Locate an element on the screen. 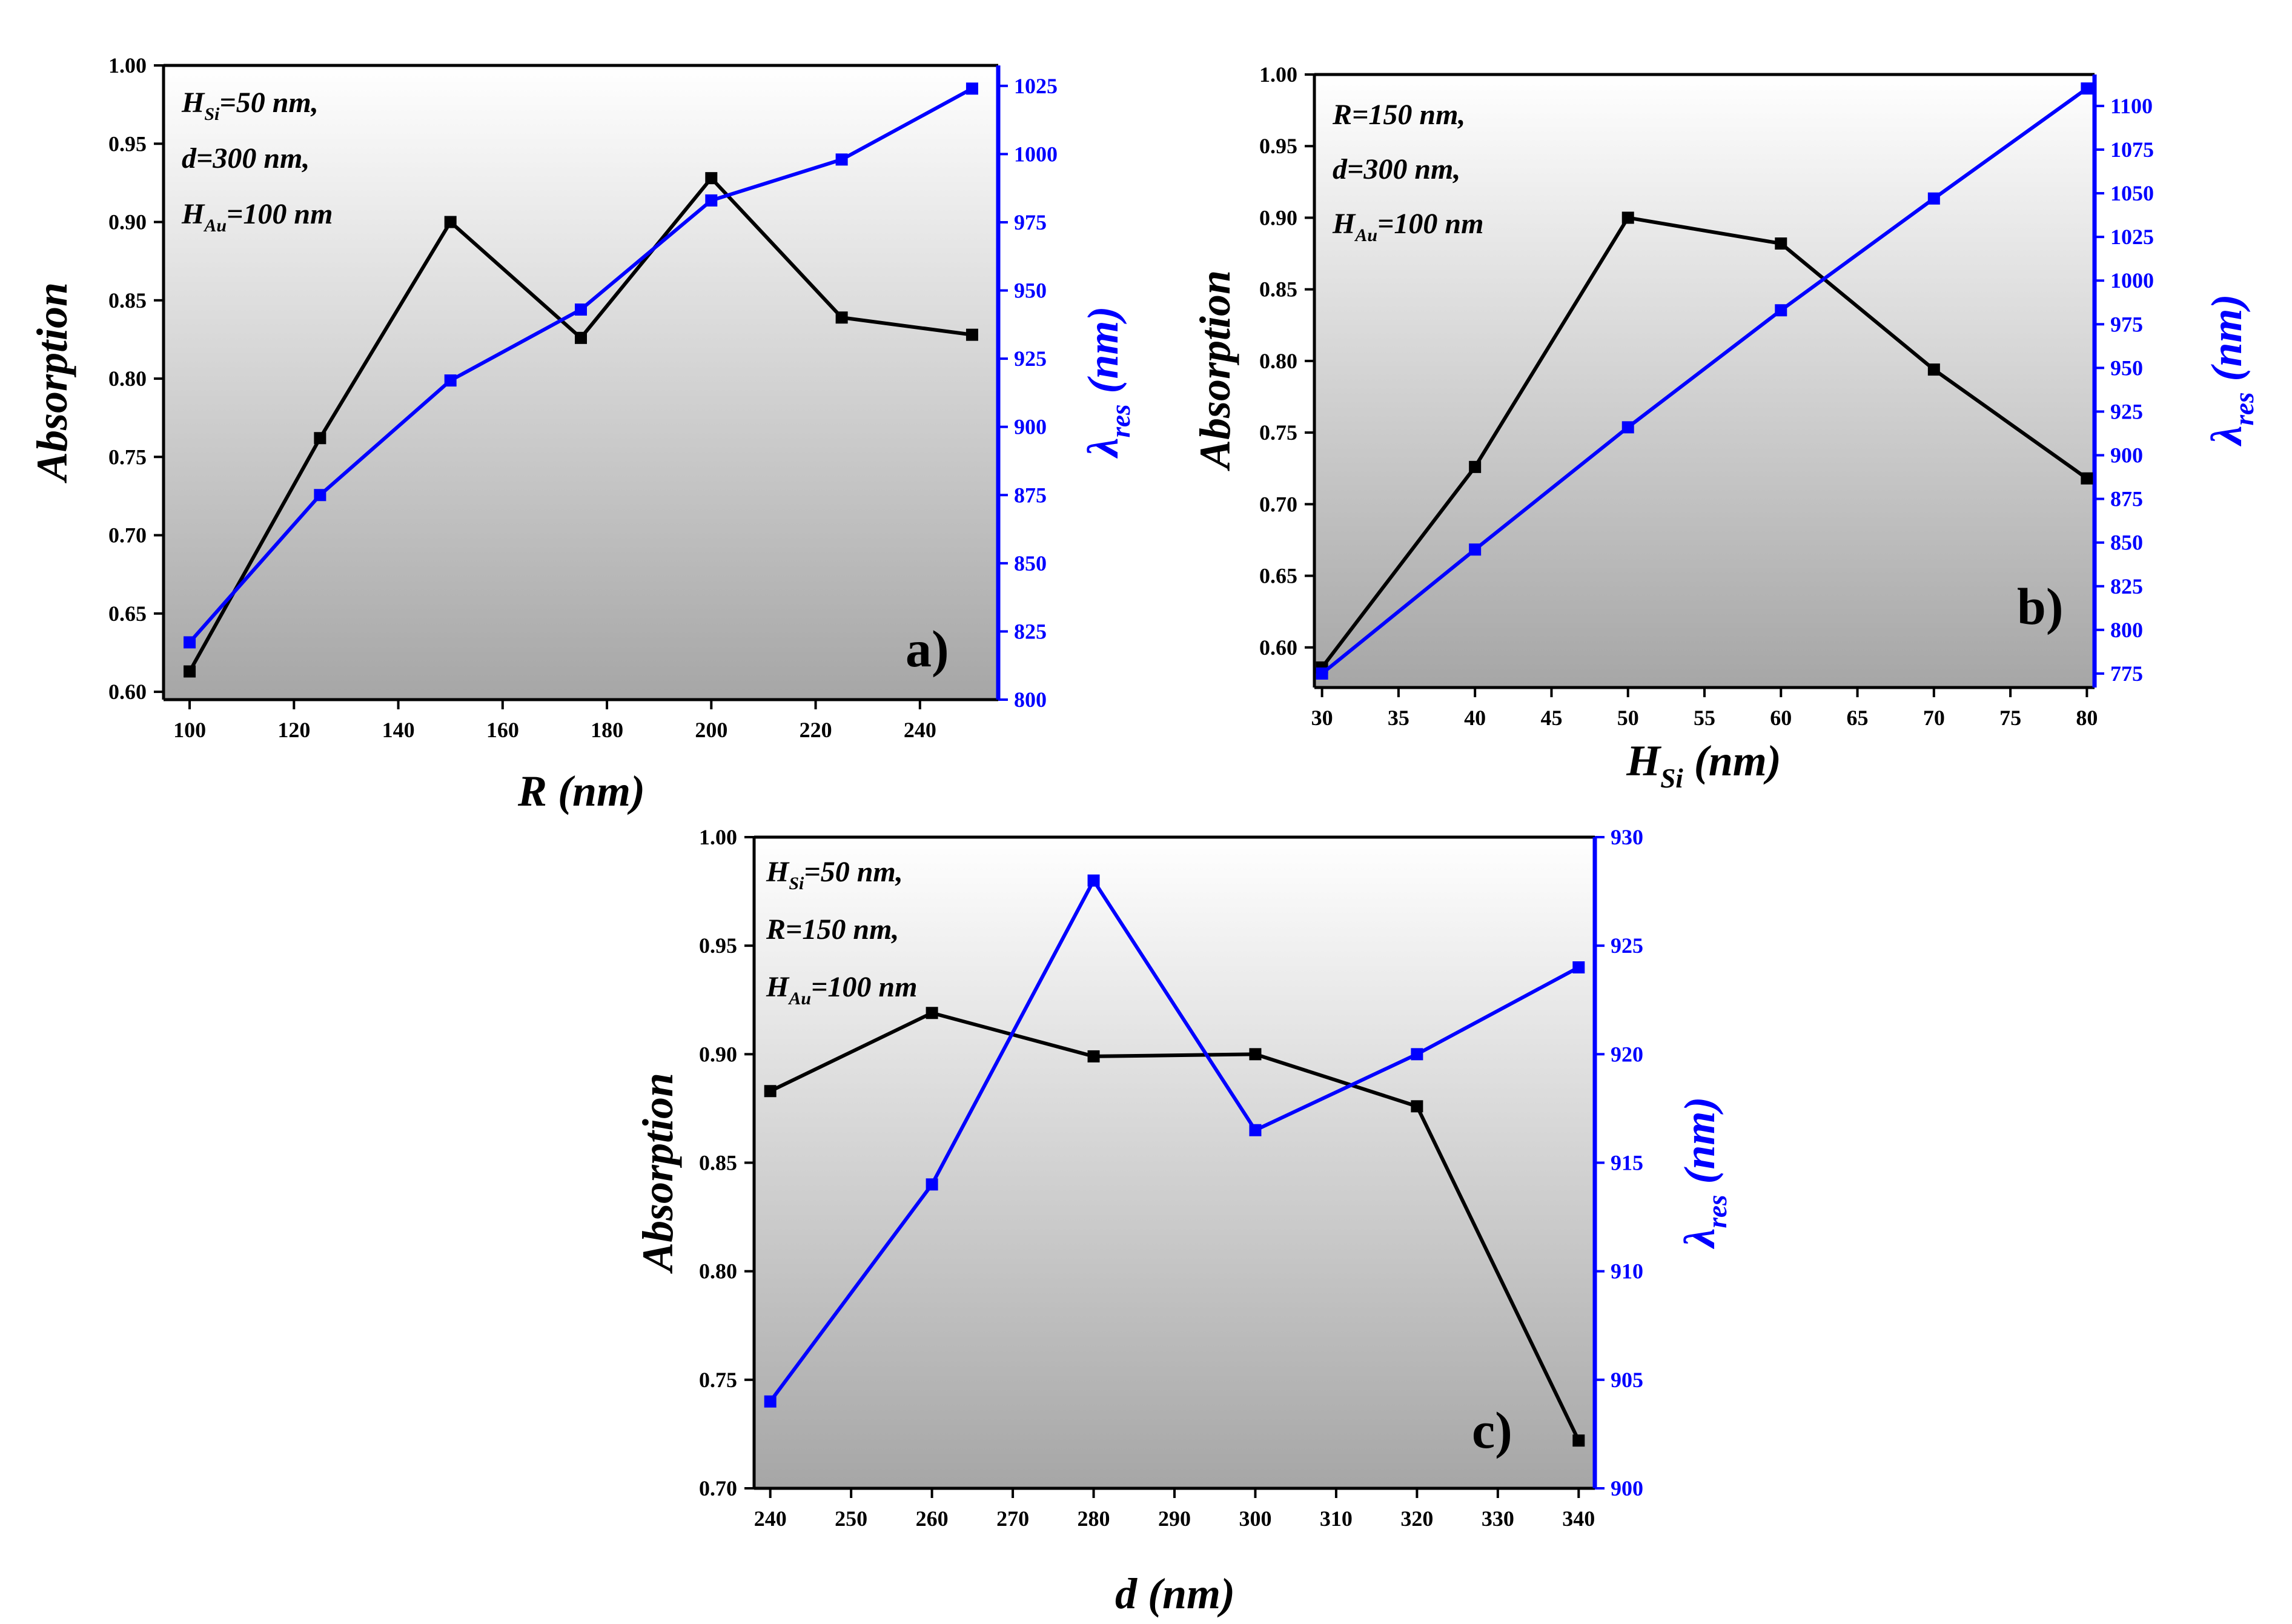 This screenshot has height=1624, width=2292. y-right-tick-label: 775 is located at coordinates (2126, 674).